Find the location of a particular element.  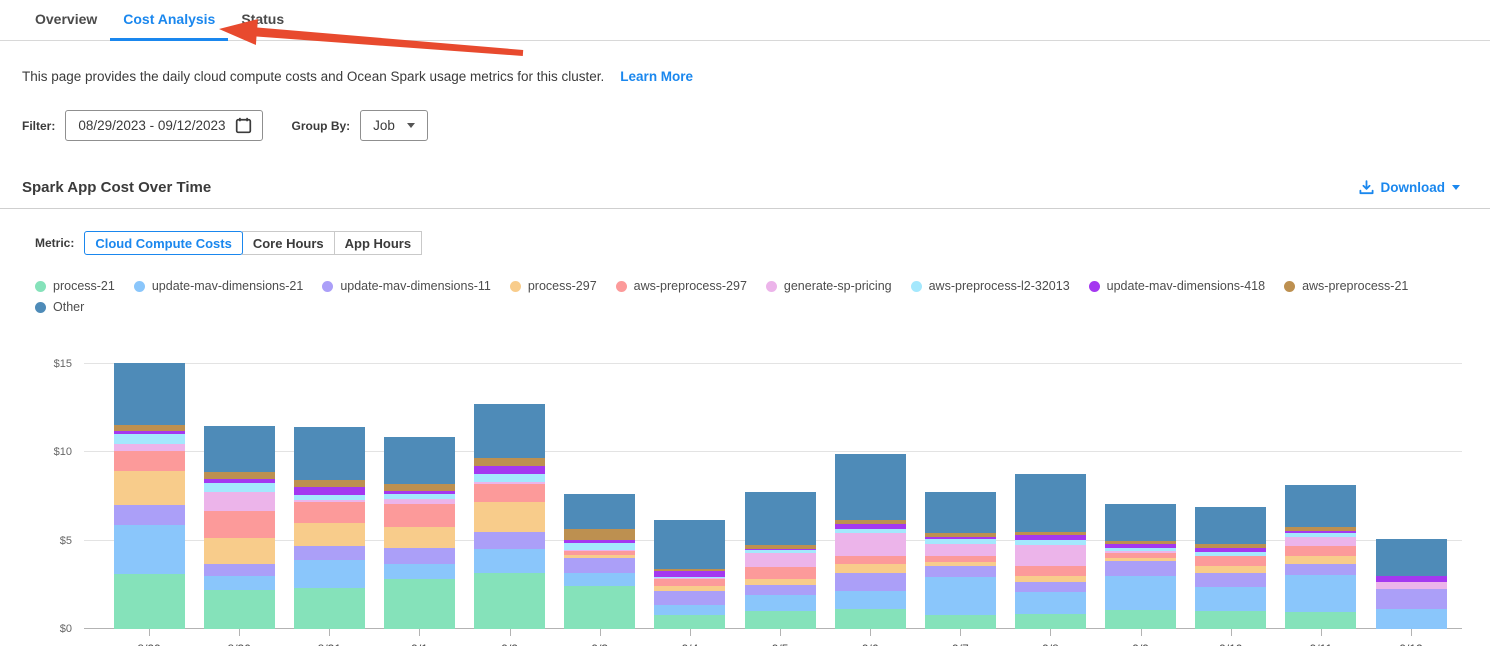

bar-9/4 is located at coordinates (690, 574).